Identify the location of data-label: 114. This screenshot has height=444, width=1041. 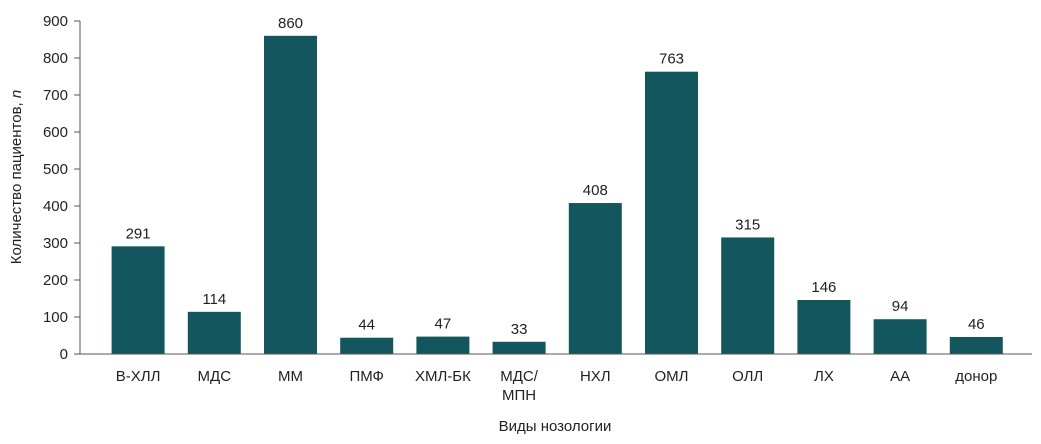
(214, 299).